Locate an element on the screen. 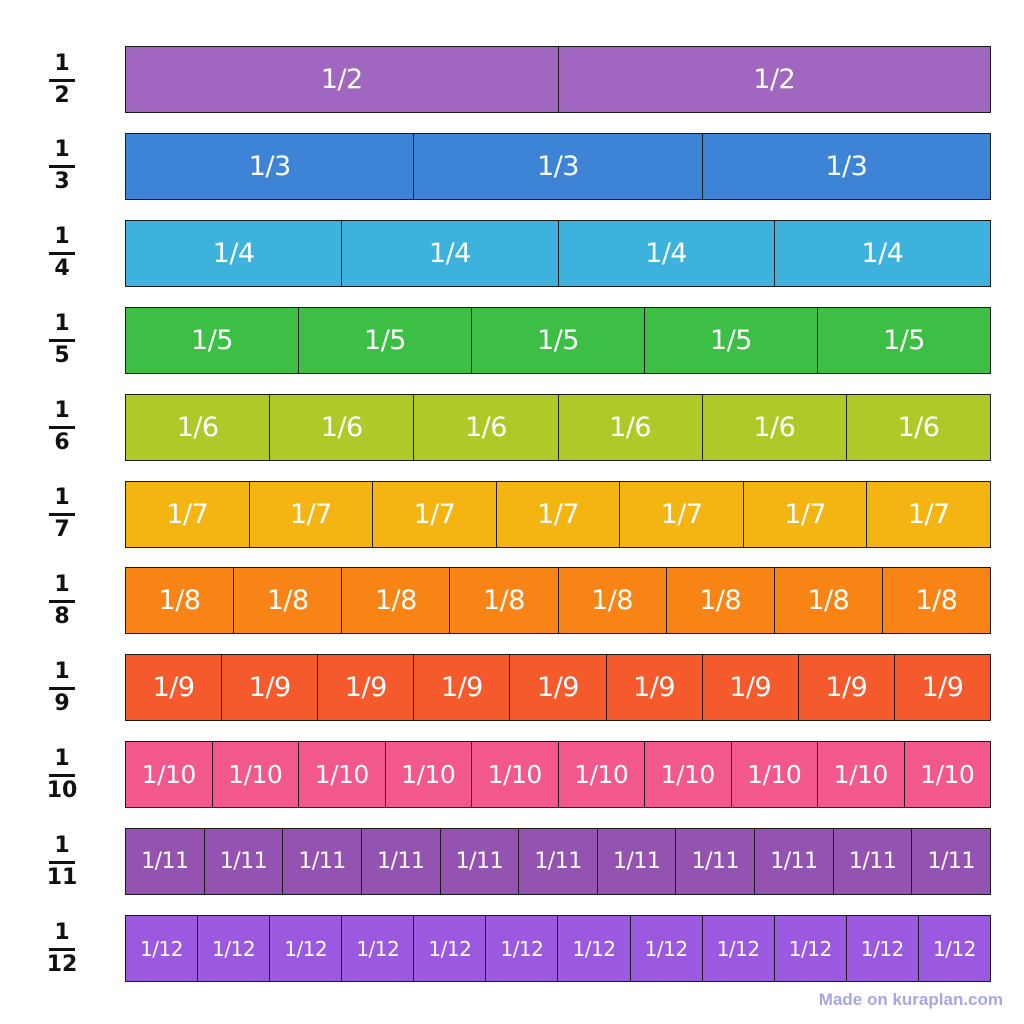  fraction-row-6: 1 6 1/6 1/6 1/6 1/6 1/6 1/6 is located at coordinates (512, 427).